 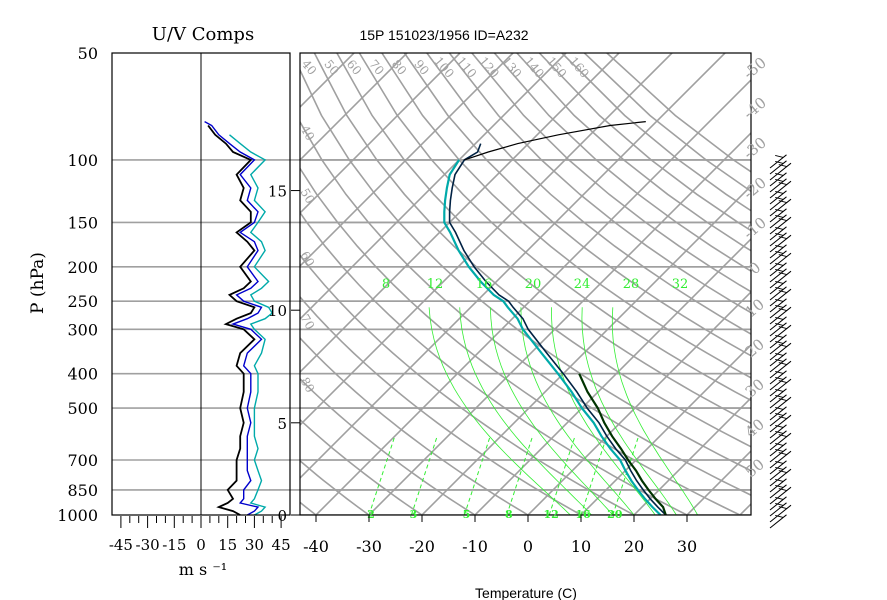 What do you see at coordinates (38, 283) in the screenshot?
I see `y-axis-label: P (hPa)` at bounding box center [38, 283].